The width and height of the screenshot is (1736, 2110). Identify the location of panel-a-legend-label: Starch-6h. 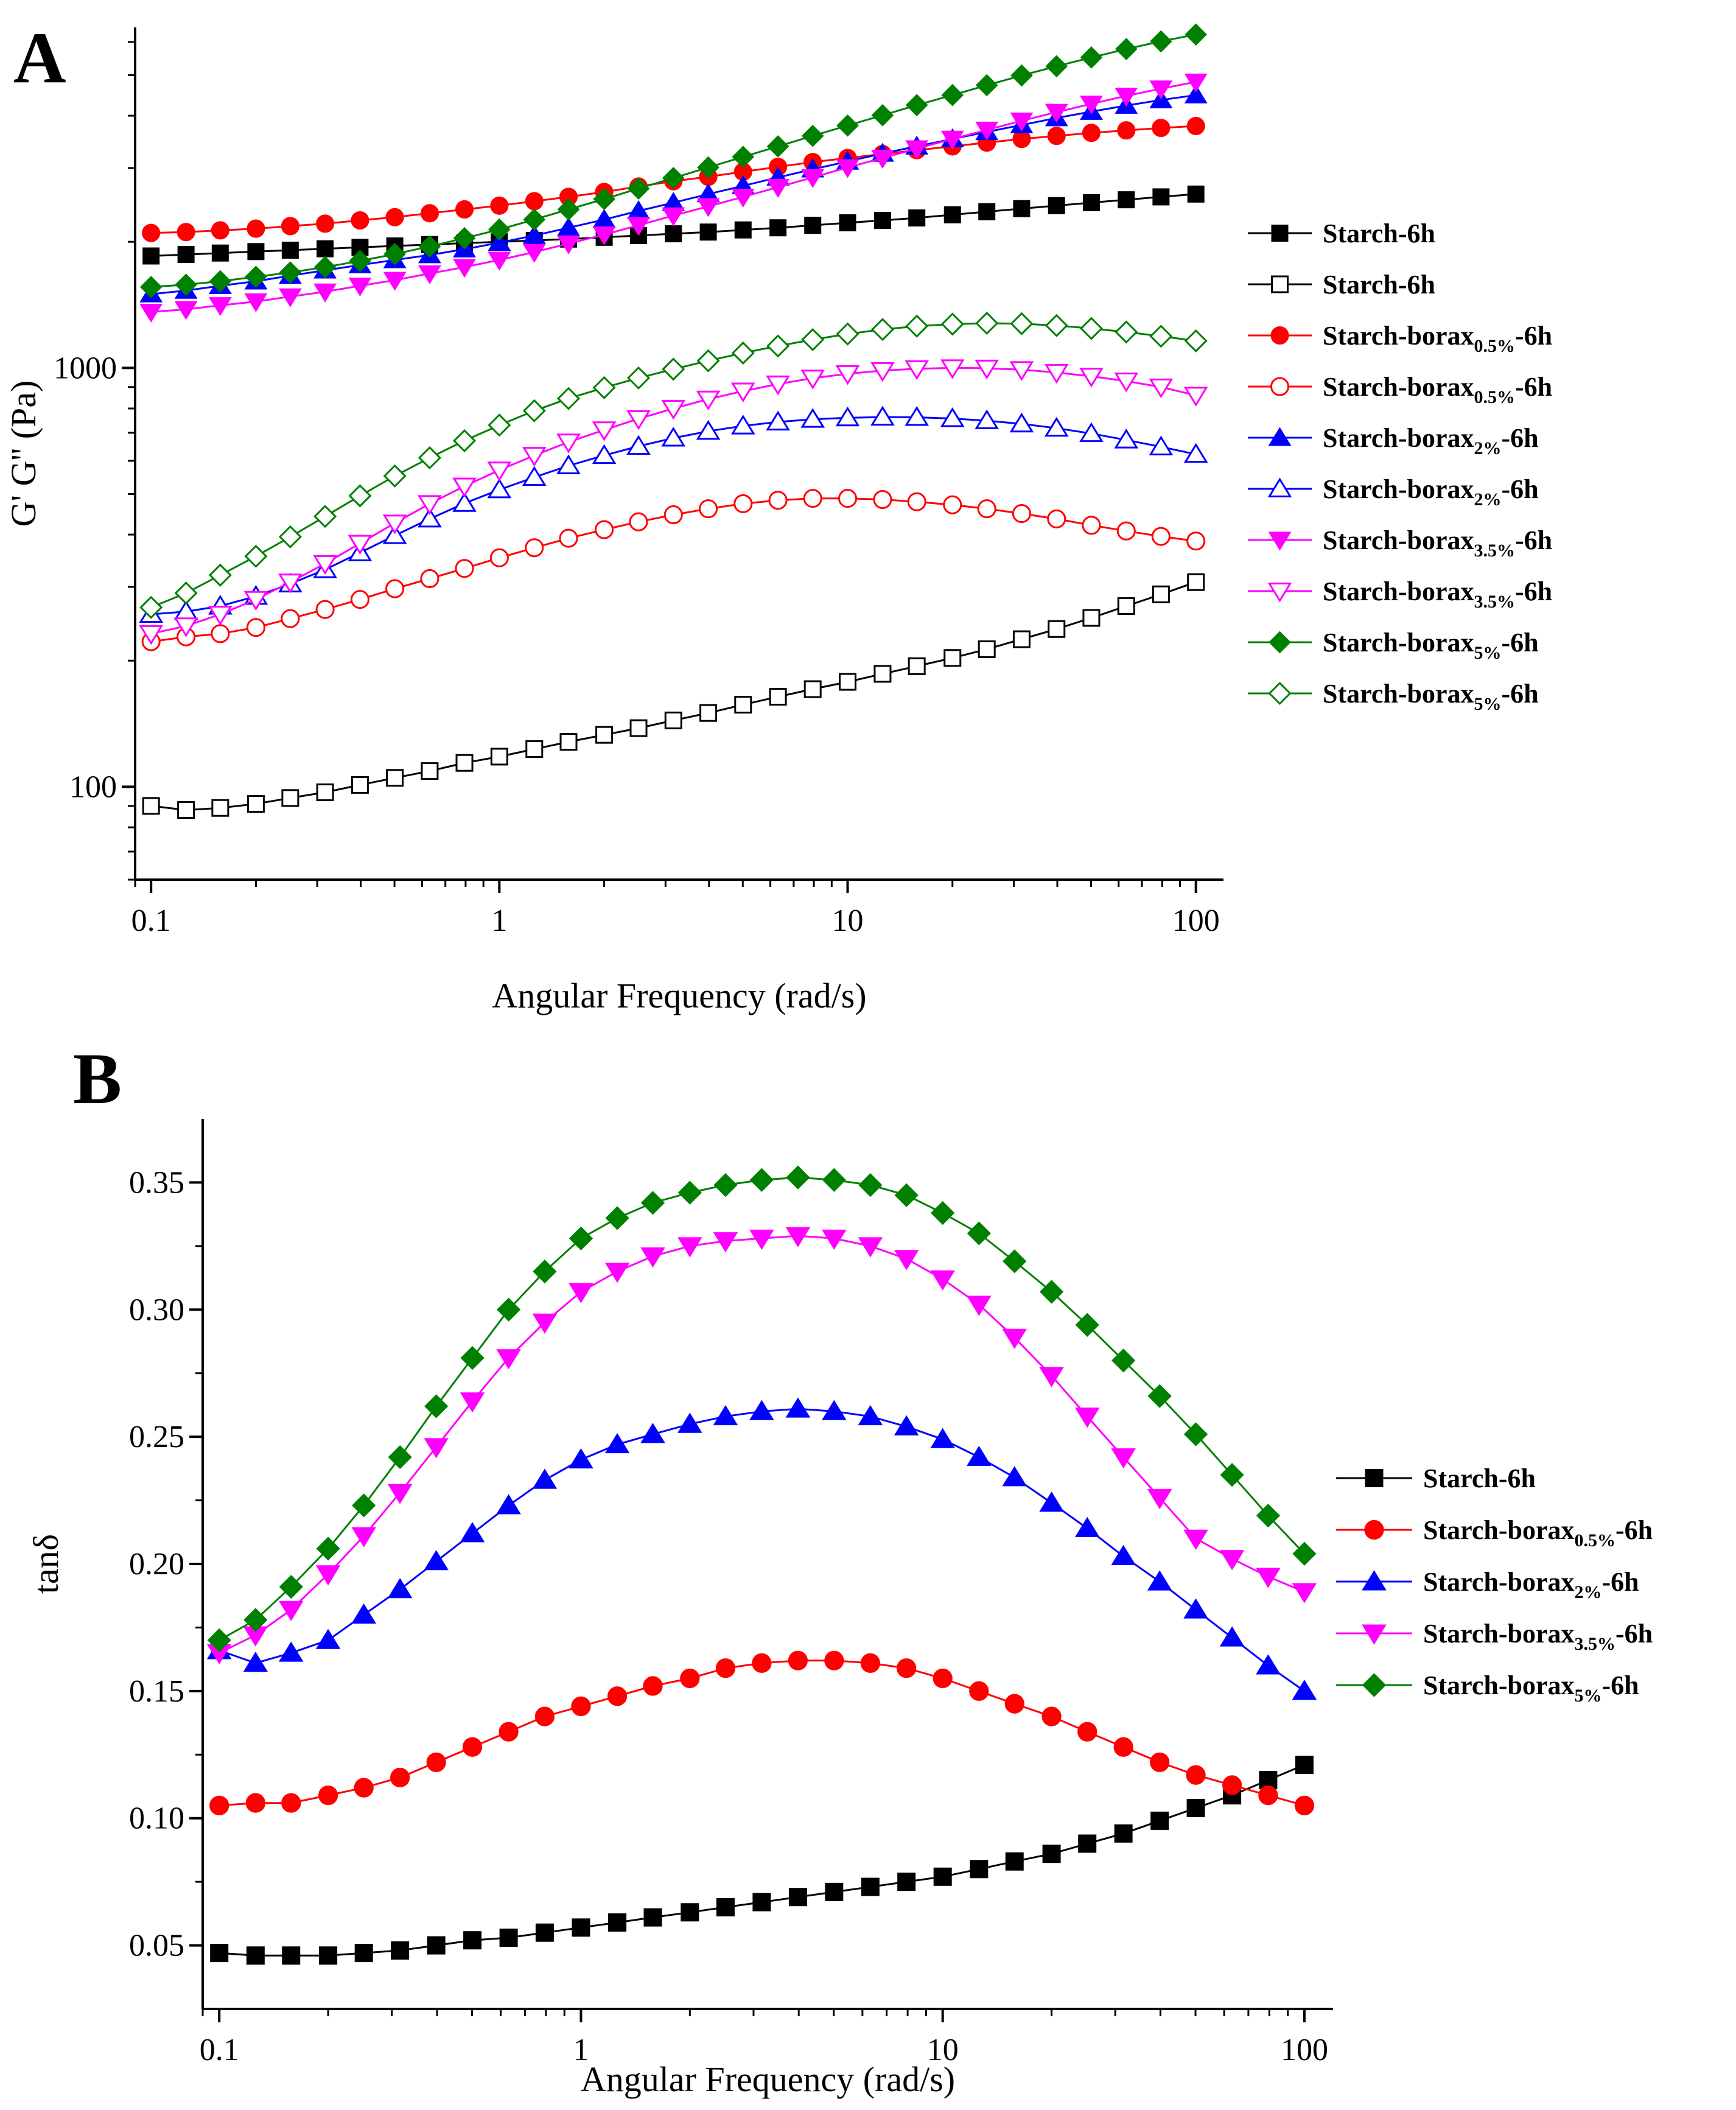
(1379, 285).